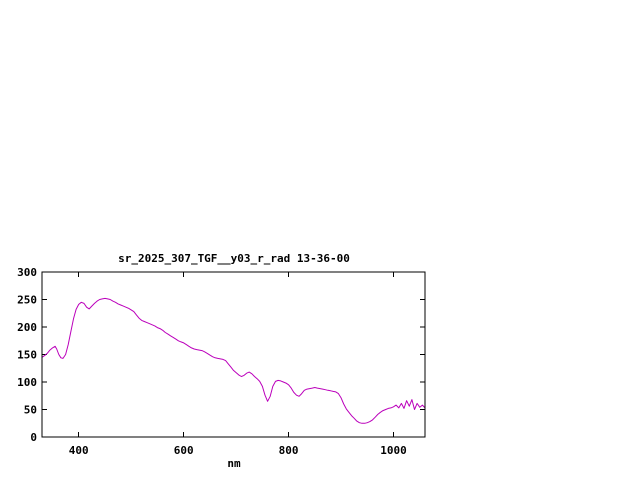  What do you see at coordinates (234, 258) in the screenshot?
I see `chart-title: sr_2025_307_TGF__y03_r_rad 13-36-00` at bounding box center [234, 258].